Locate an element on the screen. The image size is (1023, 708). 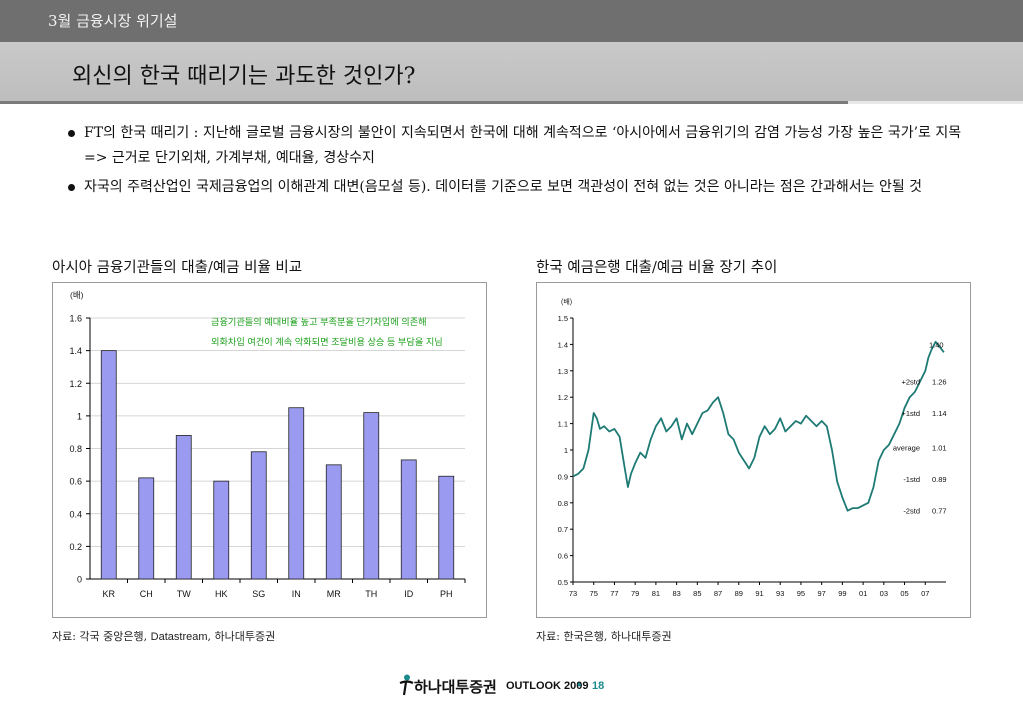
x-tick-label: ID is located at coordinates (409, 594).